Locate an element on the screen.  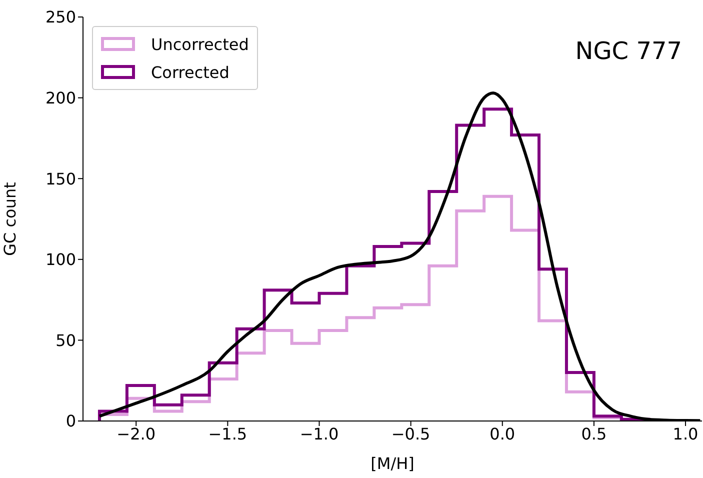
x-axis-title: [M/H] is located at coordinates (392, 463).